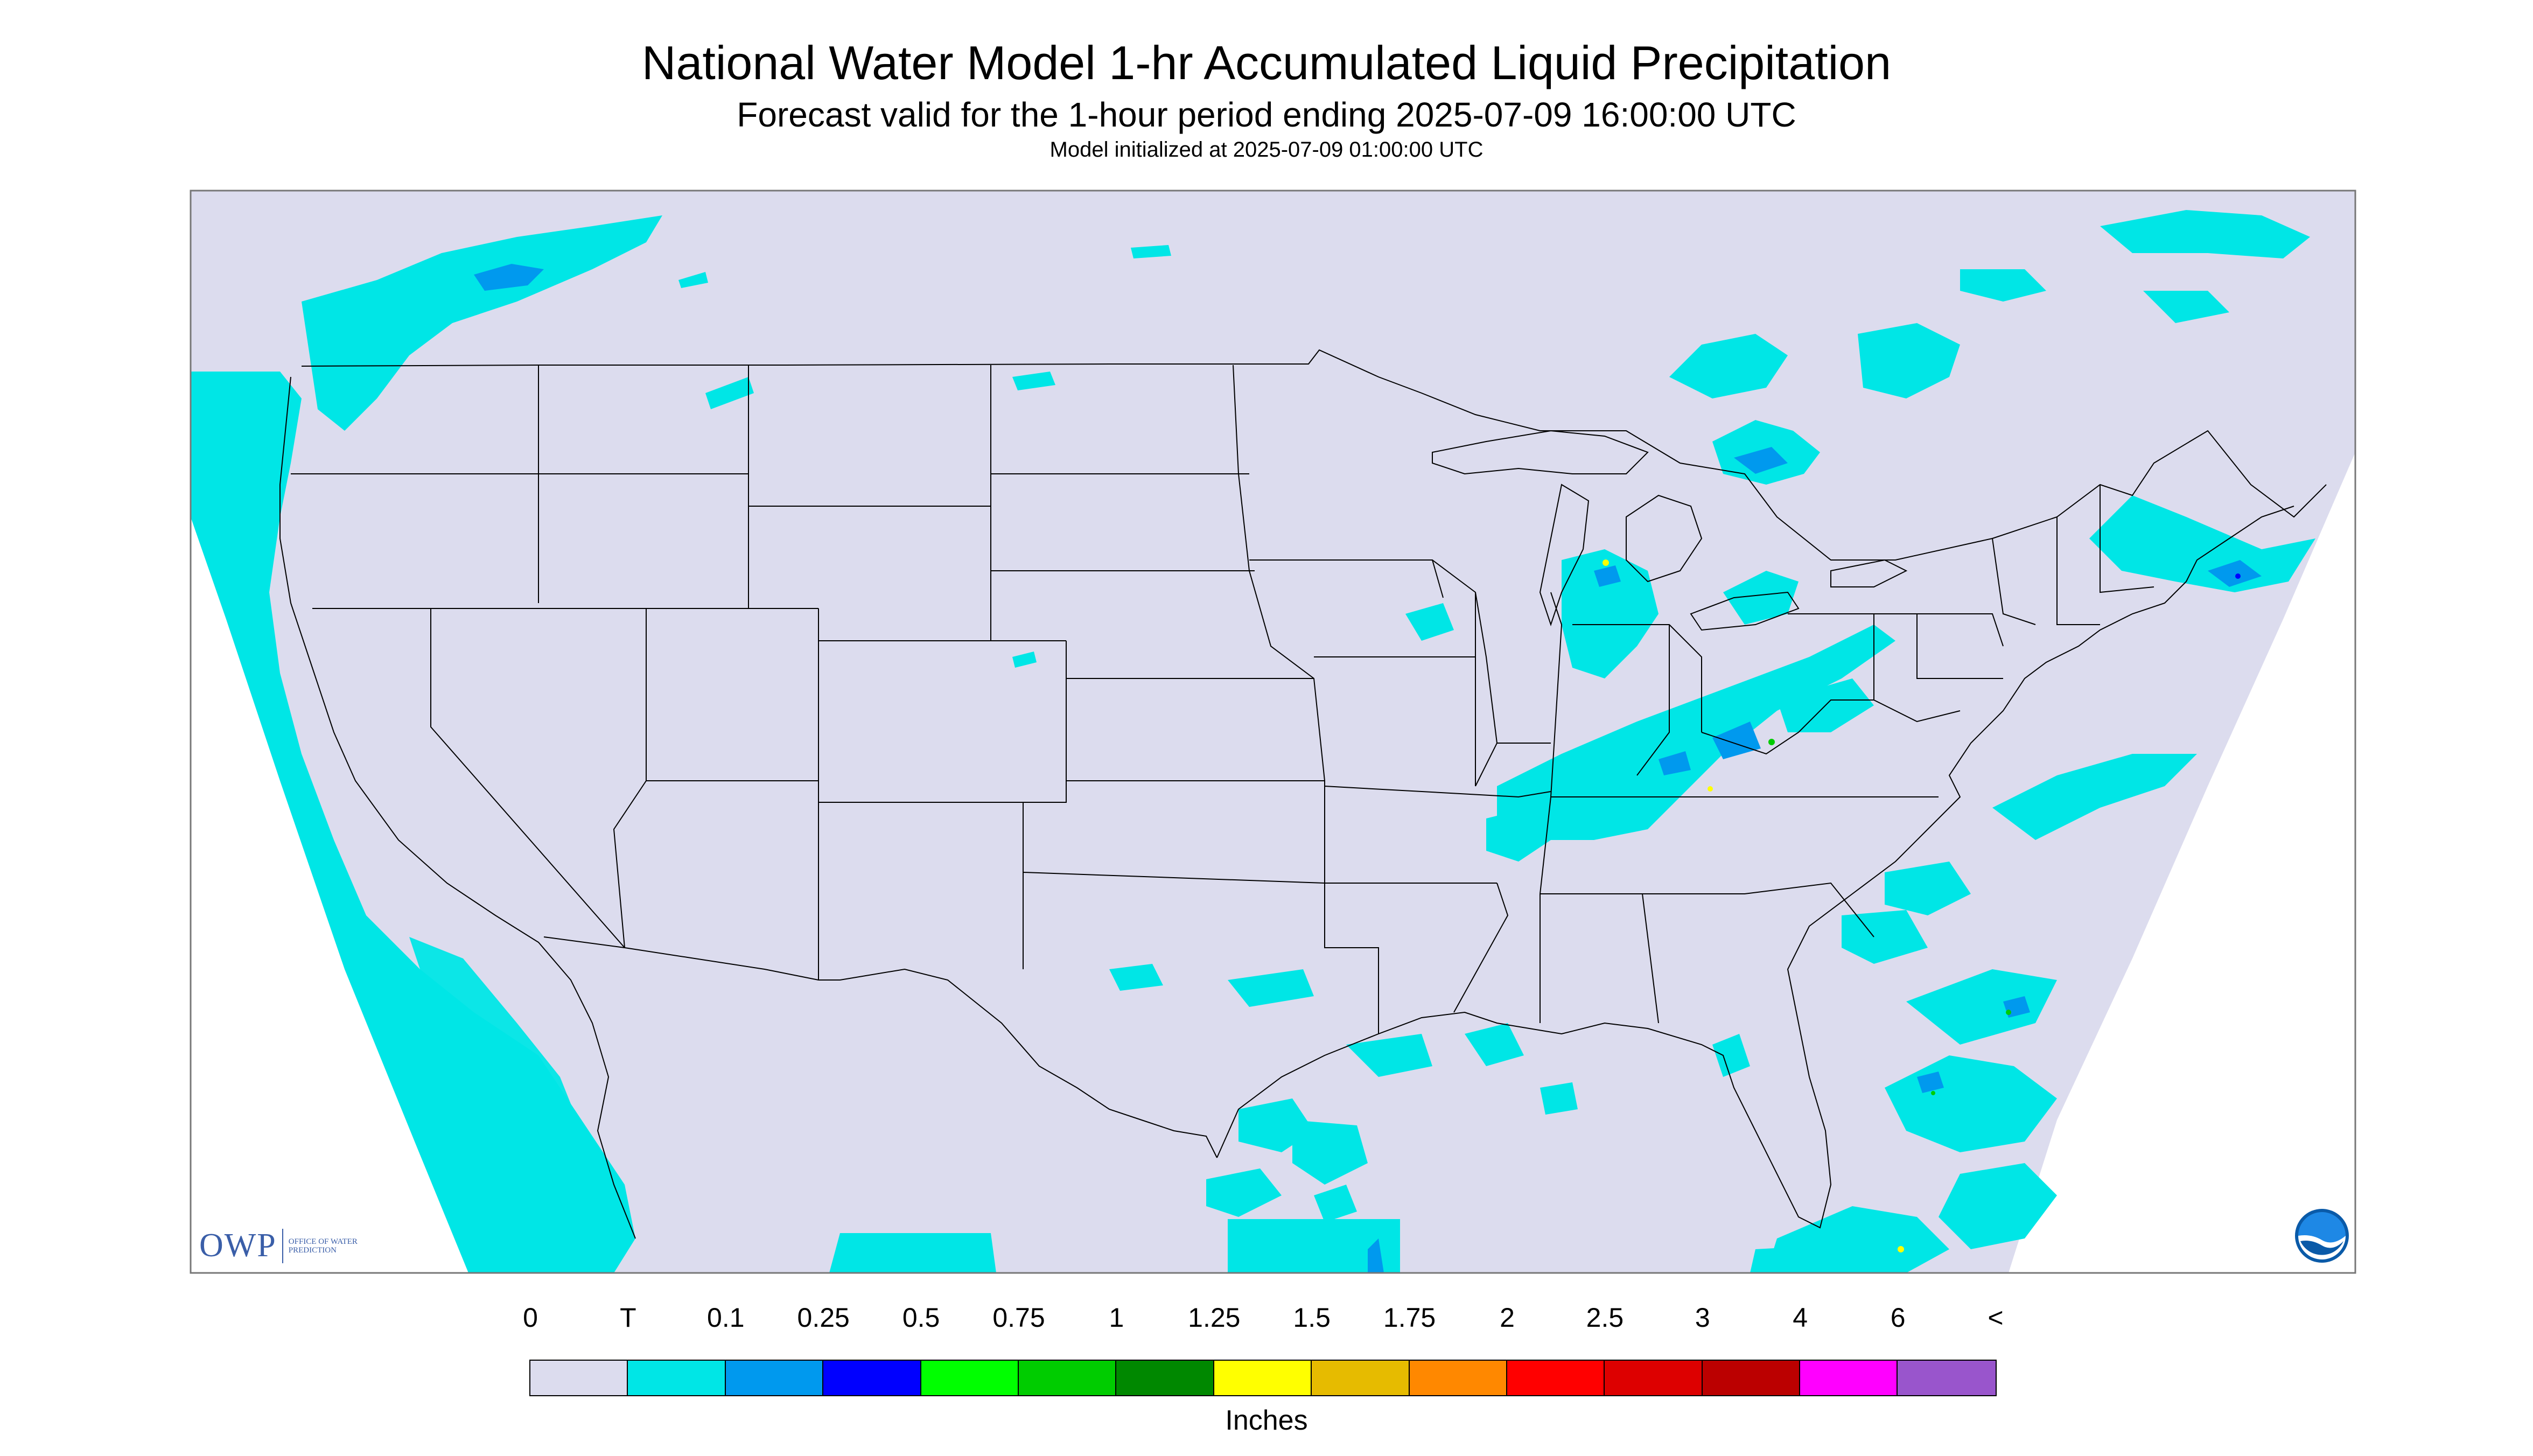  I want to click on legend-tick-label: 0.1, so click(726, 1318).